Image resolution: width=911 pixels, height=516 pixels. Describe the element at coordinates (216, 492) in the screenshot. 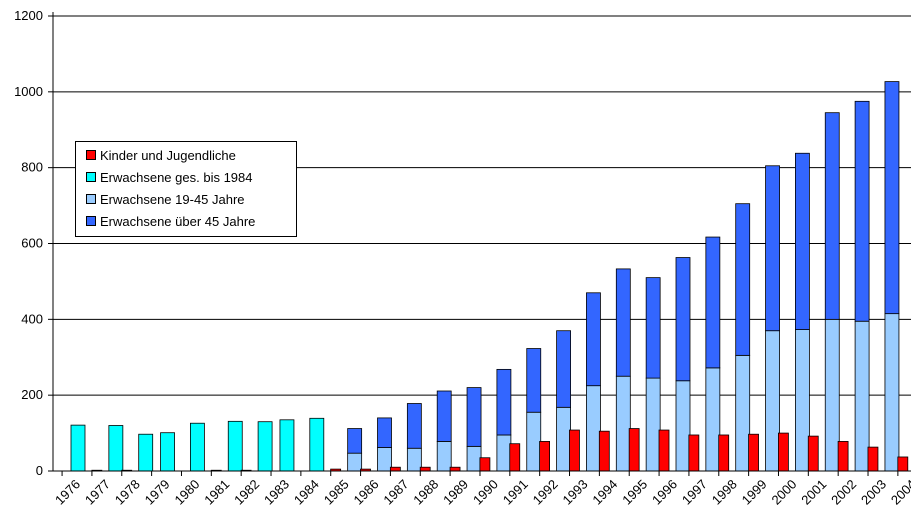

I see `x-tick-label: 1981` at that location.